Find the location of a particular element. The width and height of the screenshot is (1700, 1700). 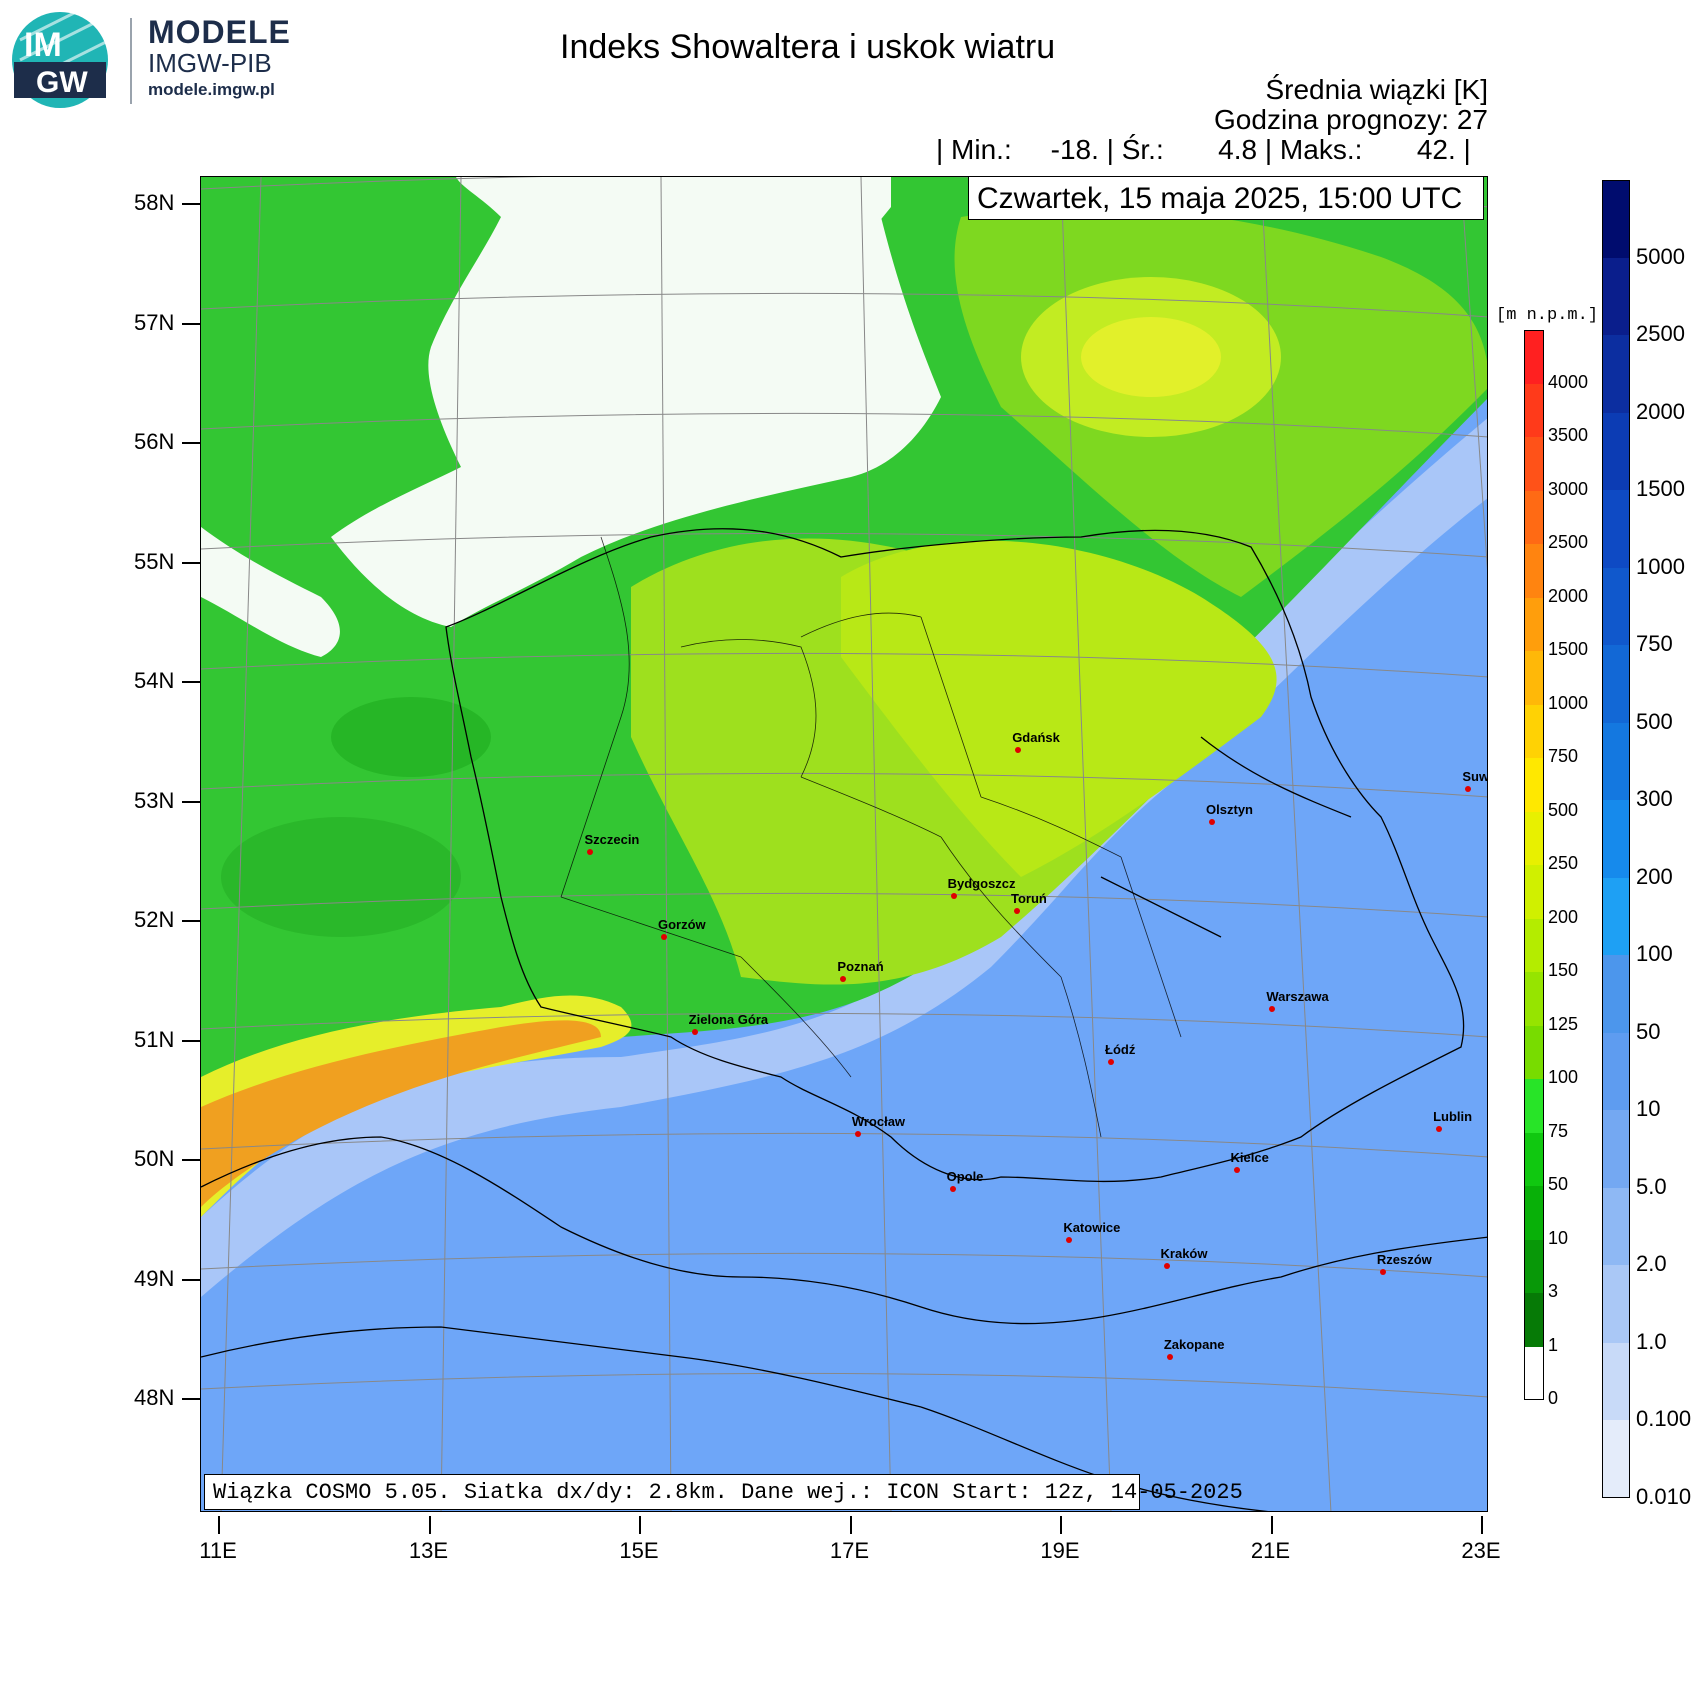

voivodeship-borders is located at coordinates (871, 837).